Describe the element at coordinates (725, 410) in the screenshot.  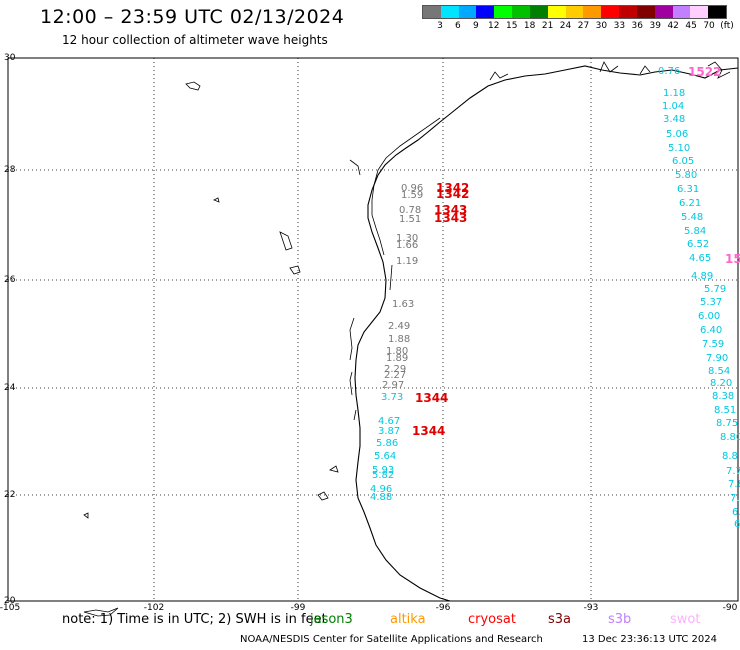
I see `wave-height-value: 8.51` at that location.